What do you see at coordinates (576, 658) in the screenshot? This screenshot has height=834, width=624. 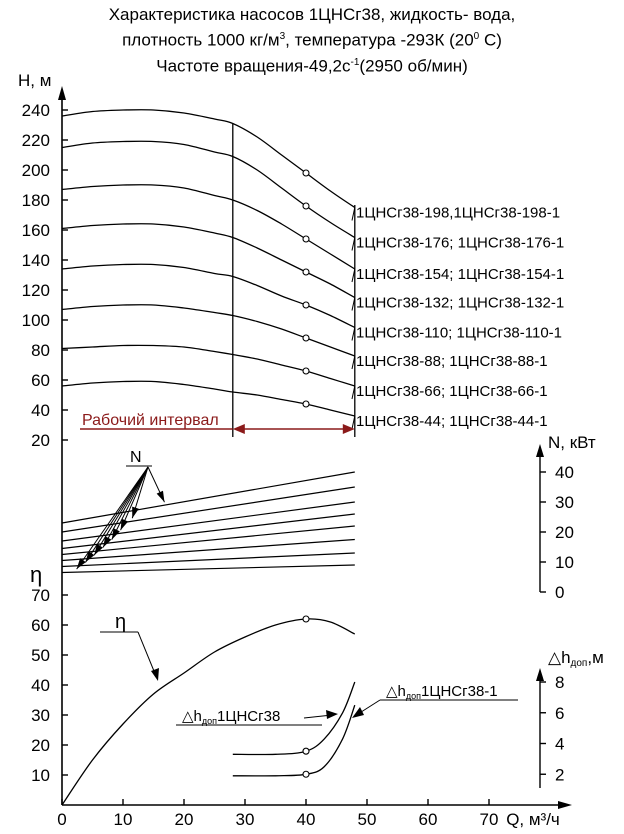 I see `npsh-axis-label: △hдоп,м` at bounding box center [576, 658].